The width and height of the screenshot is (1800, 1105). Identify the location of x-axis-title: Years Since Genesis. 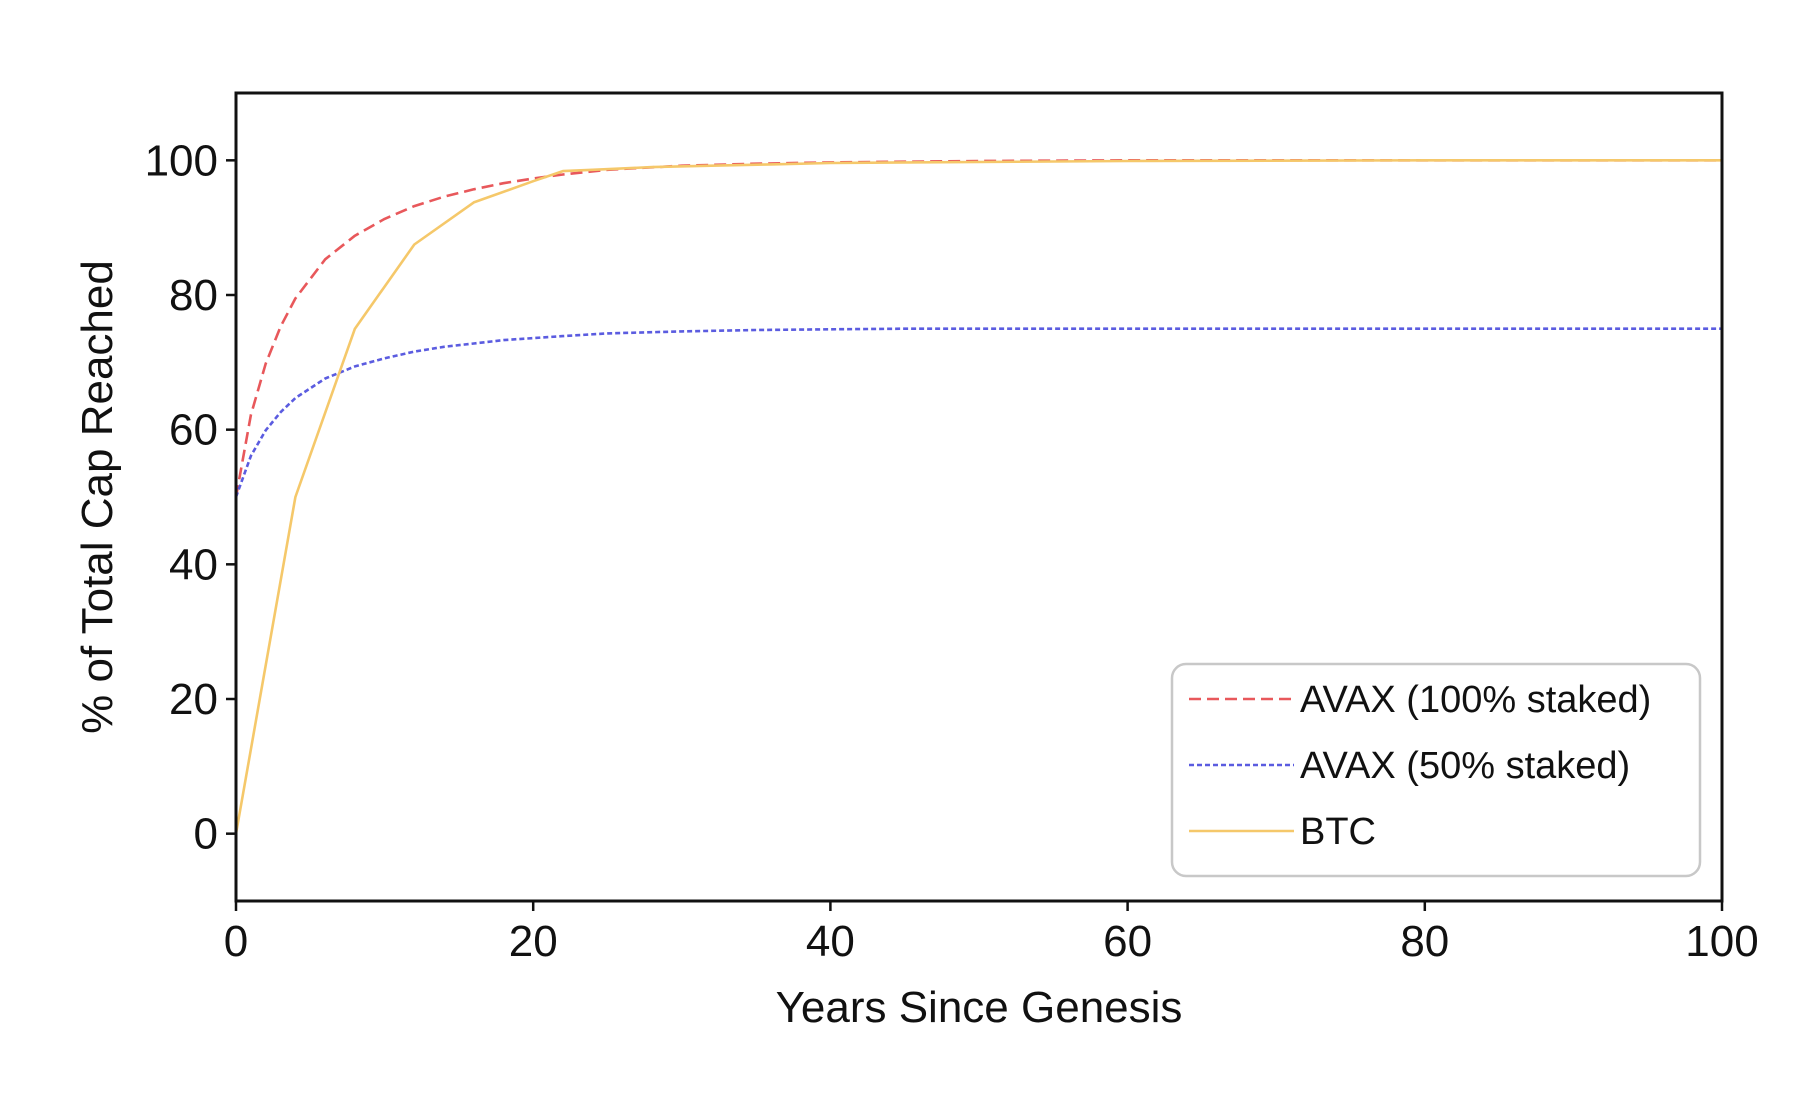
(979, 1007).